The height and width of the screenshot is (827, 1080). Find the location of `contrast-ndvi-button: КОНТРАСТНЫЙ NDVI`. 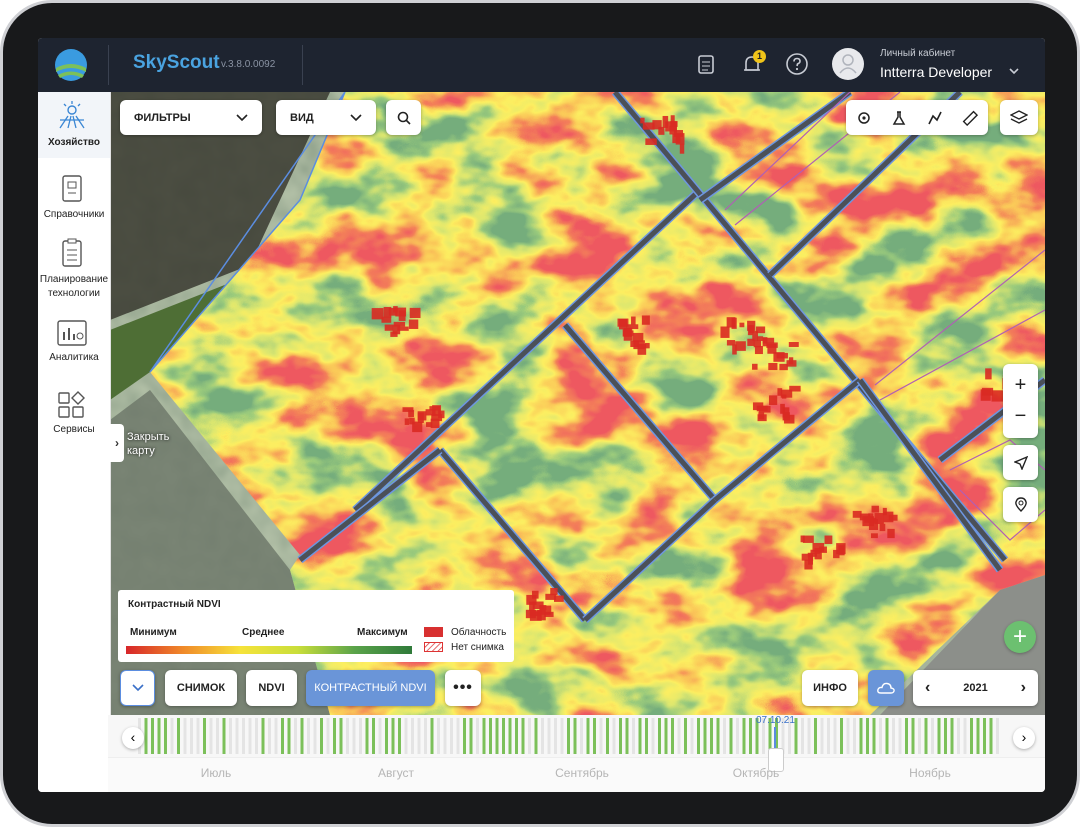

contrast-ndvi-button: КОНТРАСТНЫЙ NDVI is located at coordinates (370, 688).